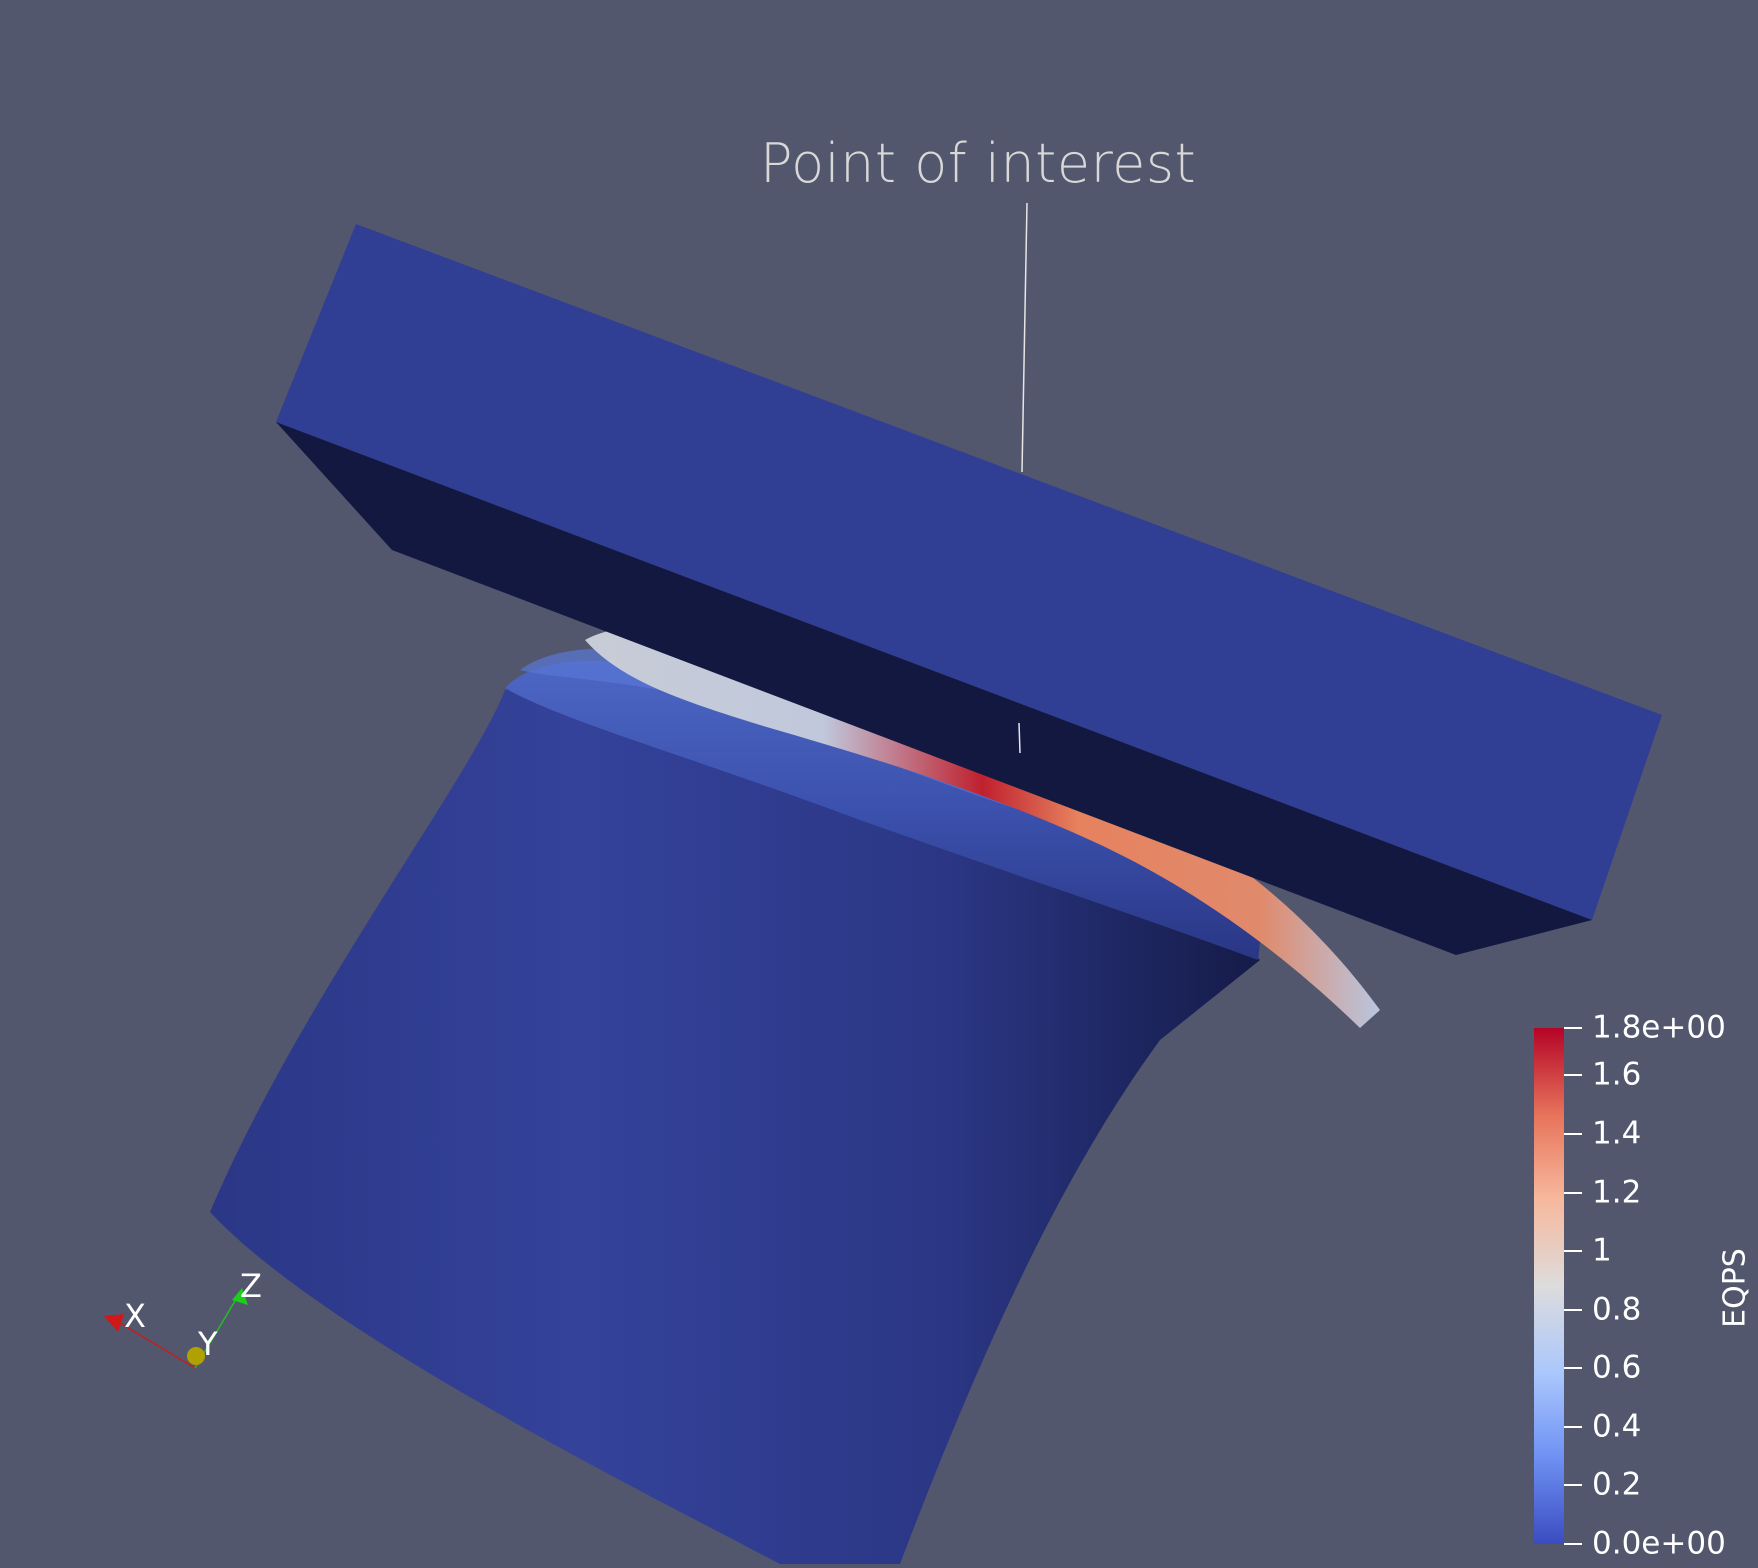 The height and width of the screenshot is (1568, 1758). I want to click on legend-tick-label: 0.6, so click(1617, 1367).